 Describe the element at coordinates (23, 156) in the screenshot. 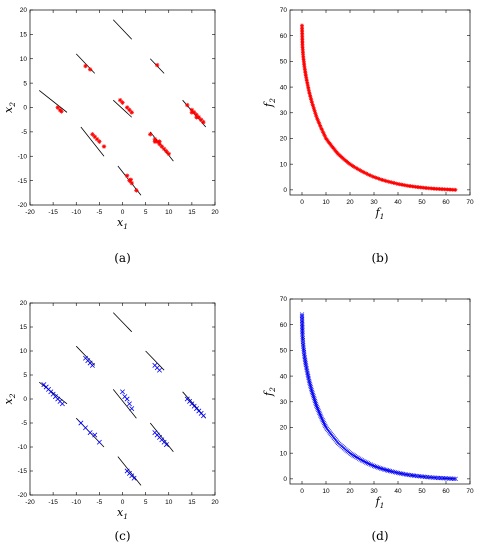

I see `y-tick-label: -10` at that location.